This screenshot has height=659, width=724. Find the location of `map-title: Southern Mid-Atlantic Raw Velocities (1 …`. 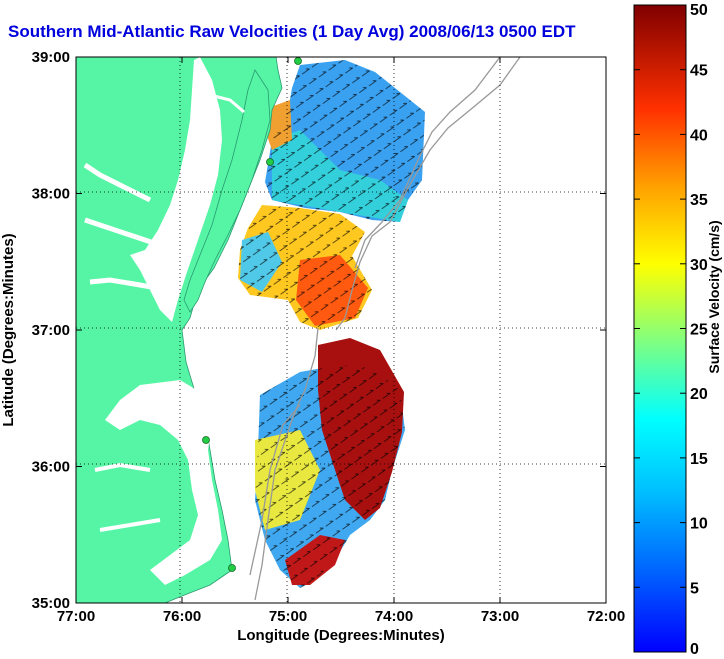

map-title: Southern Mid-Atlantic Raw Velocities (1 … is located at coordinates (292, 31).